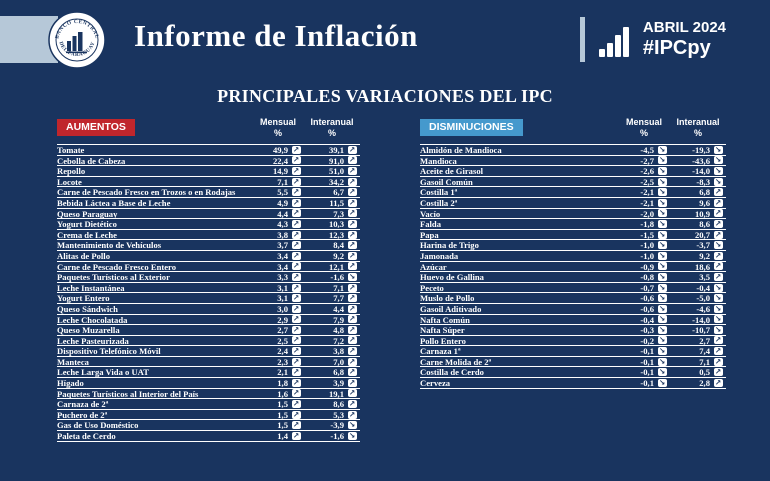 The image size is (770, 481). What do you see at coordinates (647, 202) in the screenshot?
I see `monthly-value: -2,1` at bounding box center [647, 202].